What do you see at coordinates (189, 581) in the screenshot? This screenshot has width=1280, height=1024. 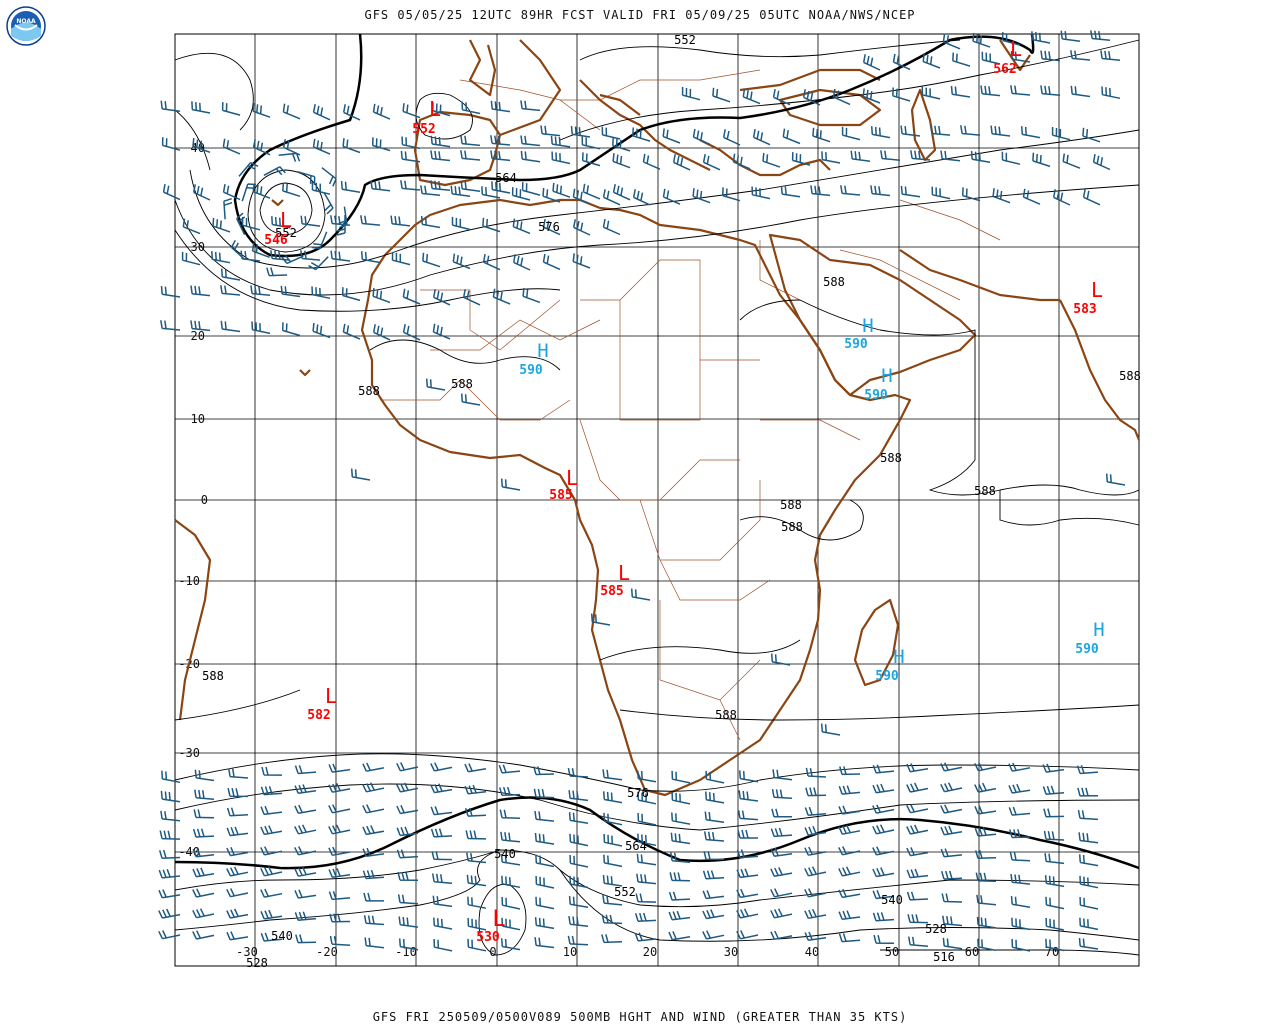 I see `lat-label: -10` at bounding box center [189, 581].